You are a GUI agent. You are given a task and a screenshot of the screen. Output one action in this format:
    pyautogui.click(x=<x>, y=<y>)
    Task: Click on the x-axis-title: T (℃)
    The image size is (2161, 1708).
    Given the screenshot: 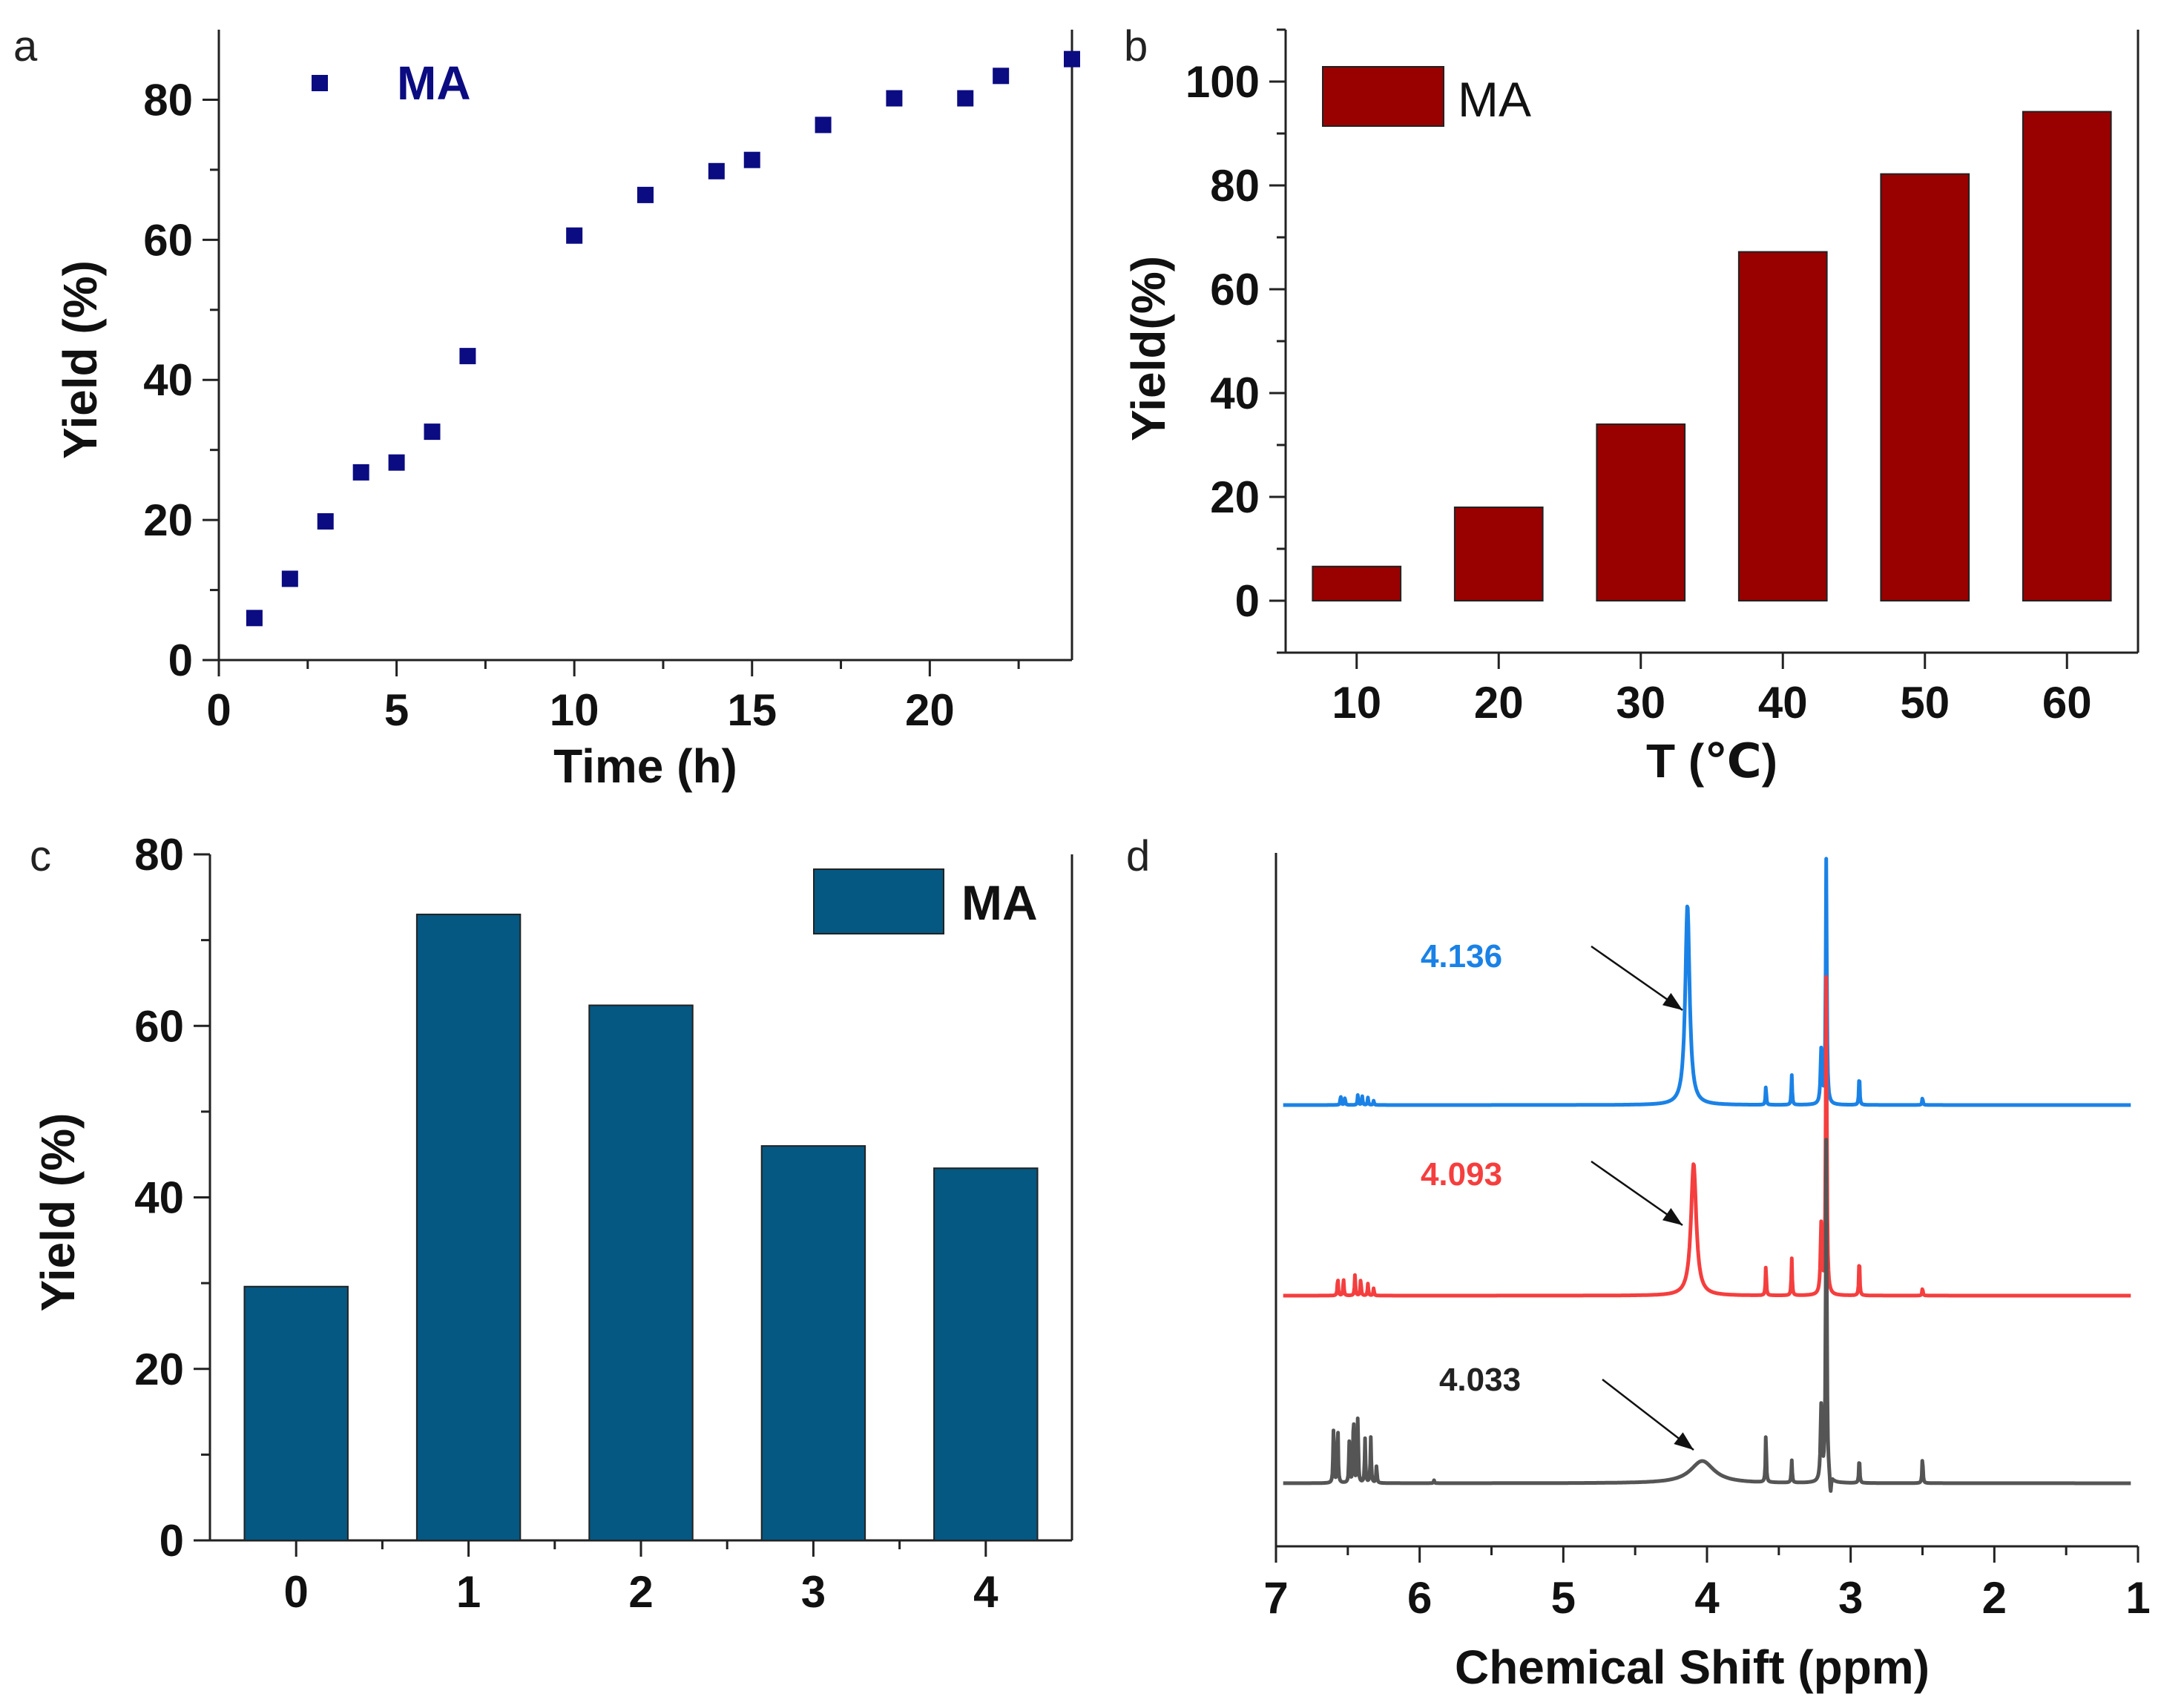 What is the action you would take?
    pyautogui.click(x=1711, y=761)
    